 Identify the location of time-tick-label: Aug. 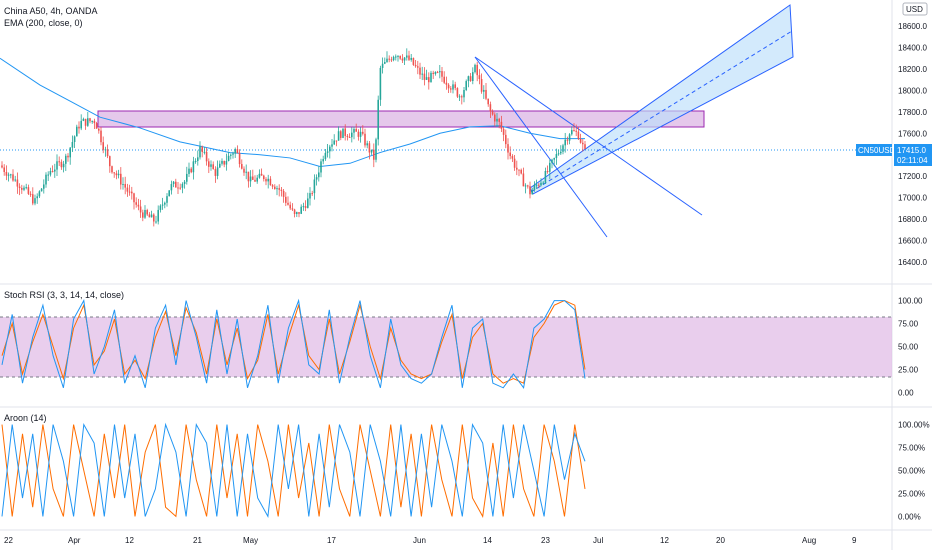
(809, 540).